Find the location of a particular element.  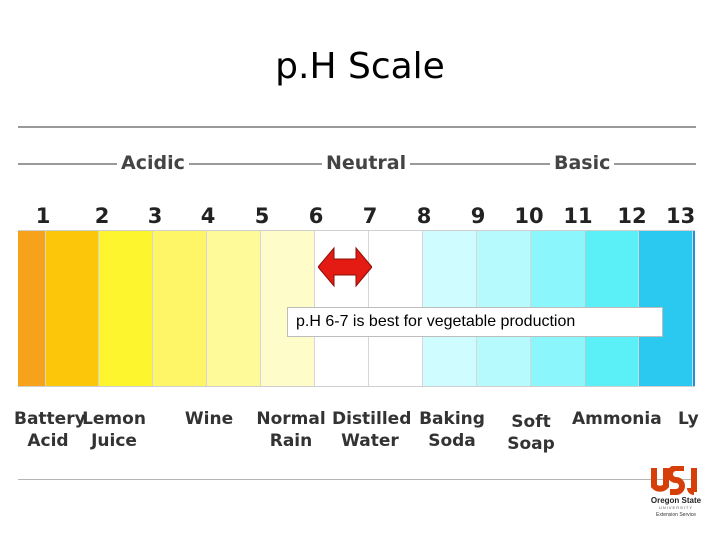

substance-line: Normal is located at coordinates (291, 419).